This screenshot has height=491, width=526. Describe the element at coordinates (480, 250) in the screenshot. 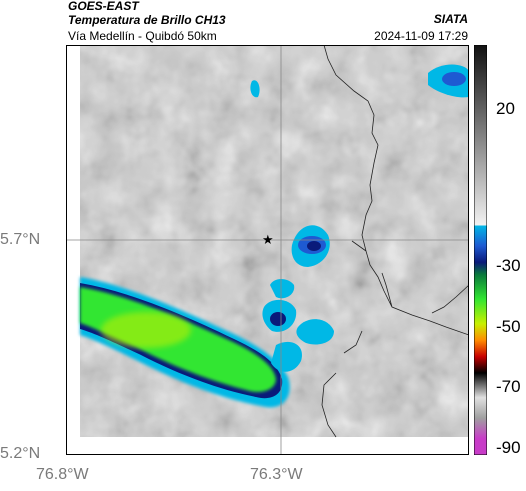

I see `colorbar` at that location.